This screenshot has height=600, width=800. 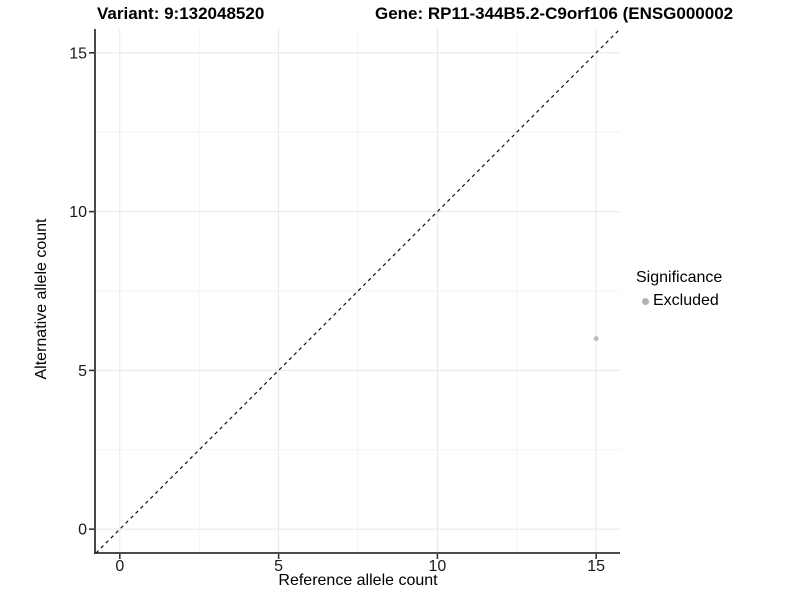 What do you see at coordinates (437, 566) in the screenshot?
I see `x-tick-label: 10` at bounding box center [437, 566].